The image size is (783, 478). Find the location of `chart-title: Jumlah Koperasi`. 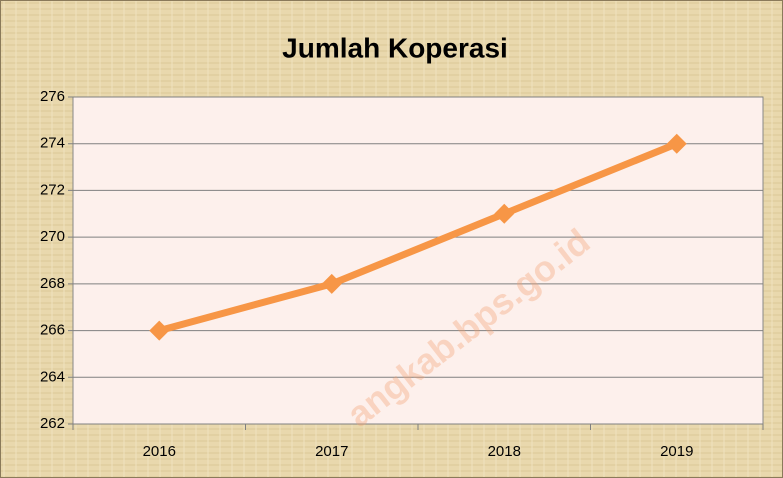

chart-title: Jumlah Koperasi is located at coordinates (395, 47).